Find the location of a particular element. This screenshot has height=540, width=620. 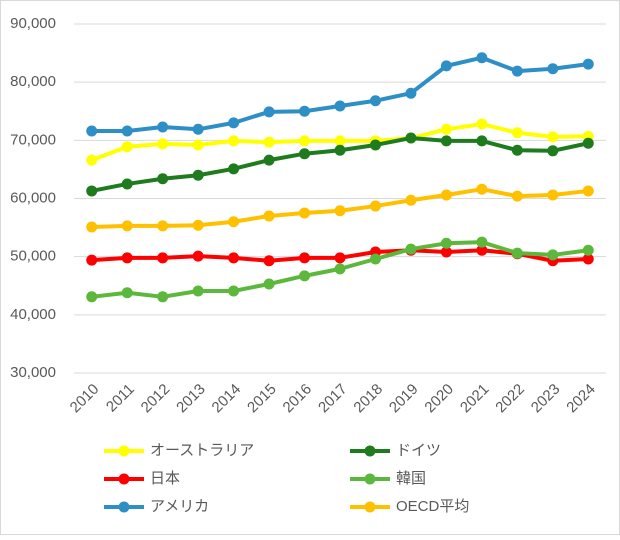

legend-label: OECD平均 is located at coordinates (432, 506).